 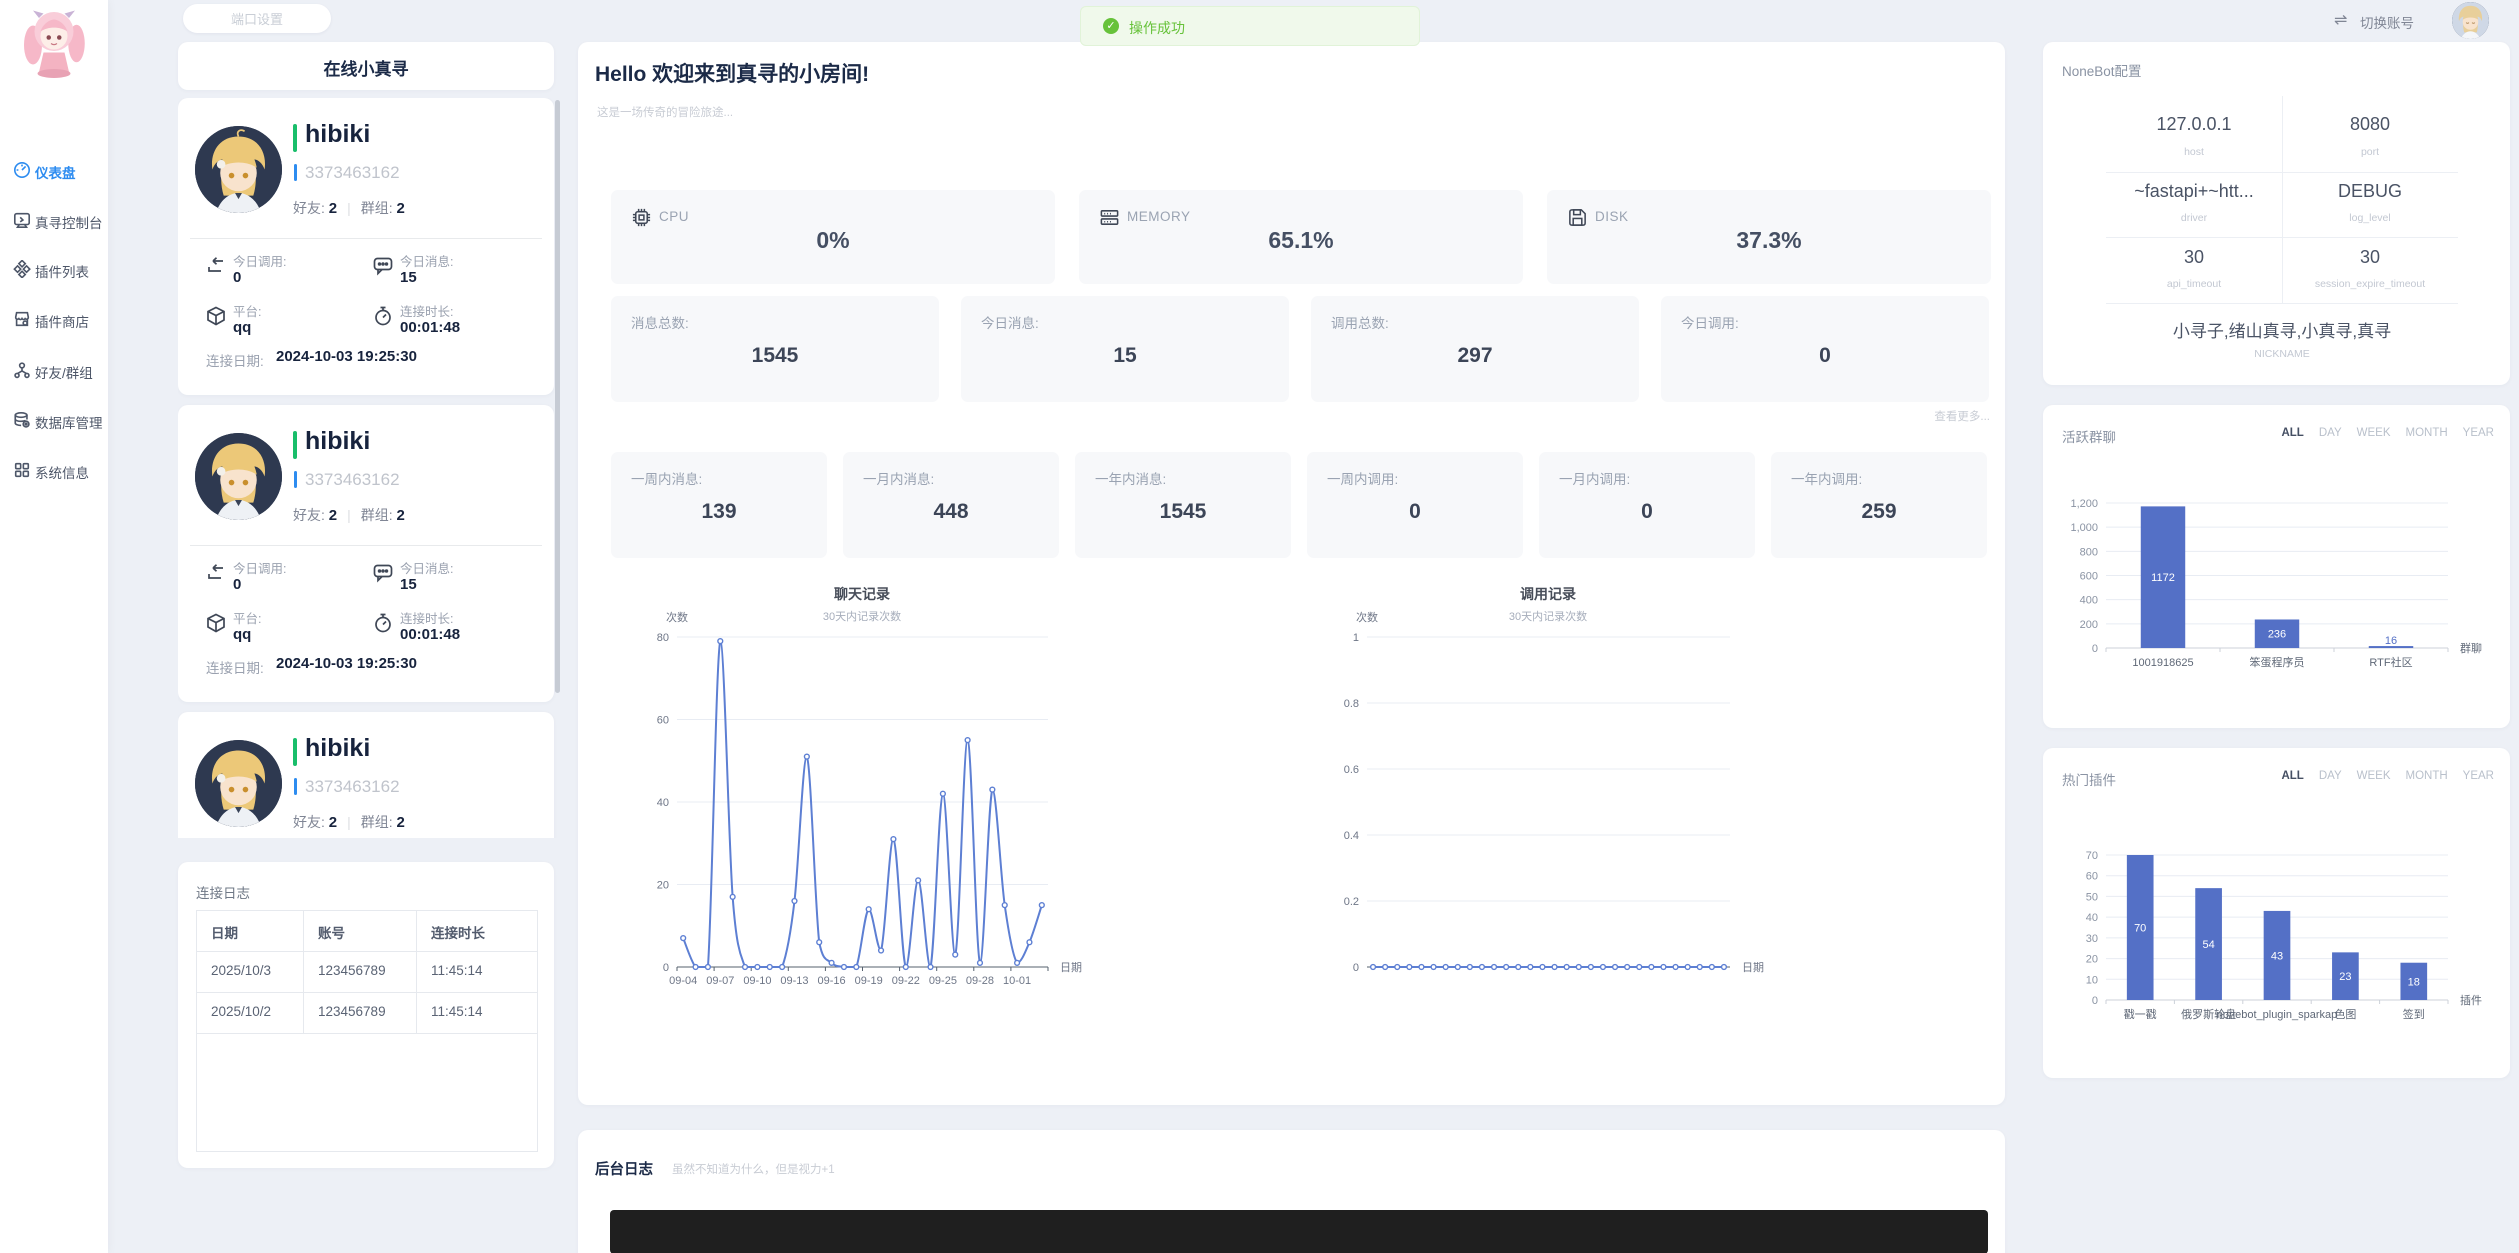 I want to click on swap-icon: ⇌, so click(x=2341, y=20).